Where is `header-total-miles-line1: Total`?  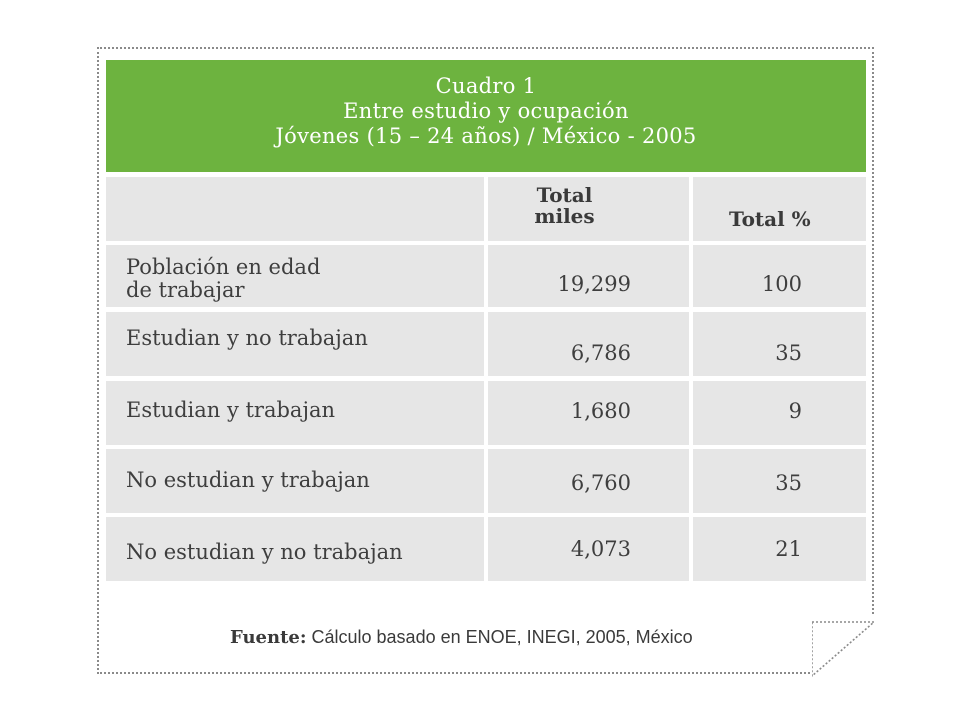 header-total-miles-line1: Total is located at coordinates (564, 195).